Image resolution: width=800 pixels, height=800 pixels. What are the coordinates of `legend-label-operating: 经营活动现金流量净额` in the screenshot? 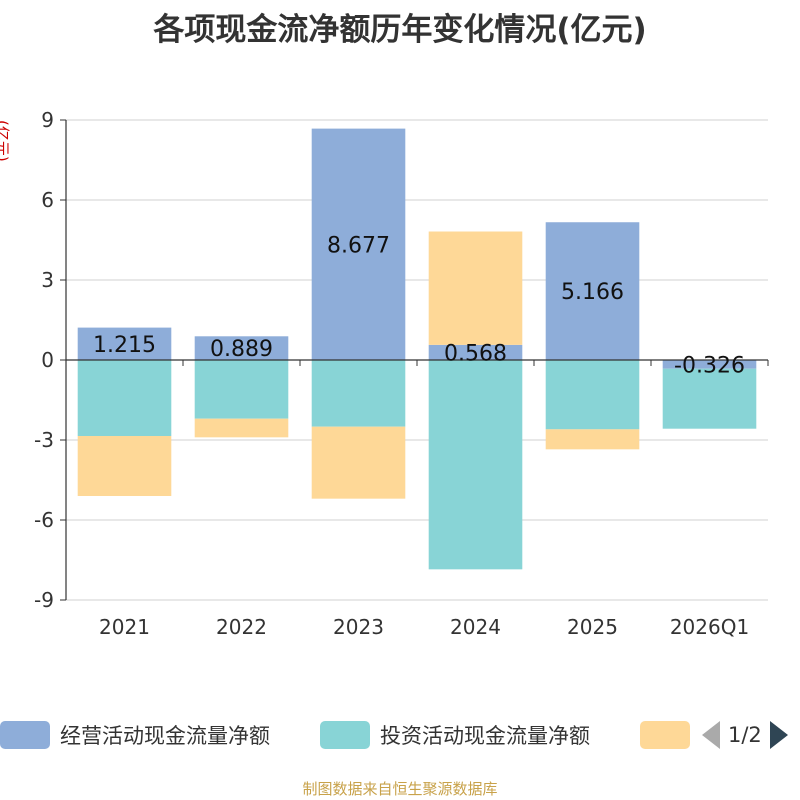 It's located at (165, 736).